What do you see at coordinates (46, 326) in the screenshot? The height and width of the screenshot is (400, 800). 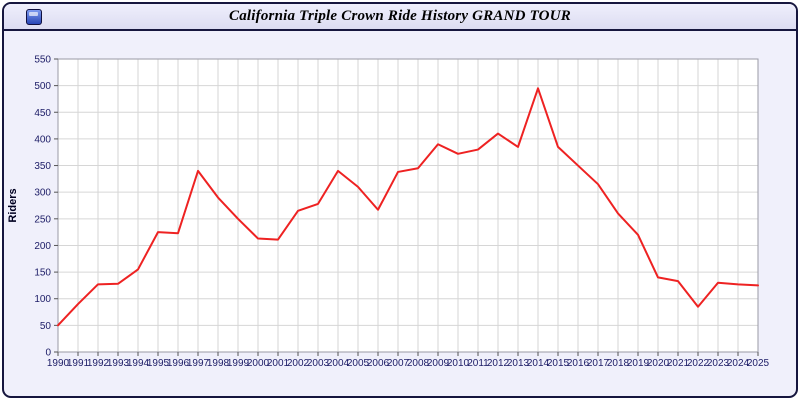 I see `svg-text: 50` at bounding box center [46, 326].